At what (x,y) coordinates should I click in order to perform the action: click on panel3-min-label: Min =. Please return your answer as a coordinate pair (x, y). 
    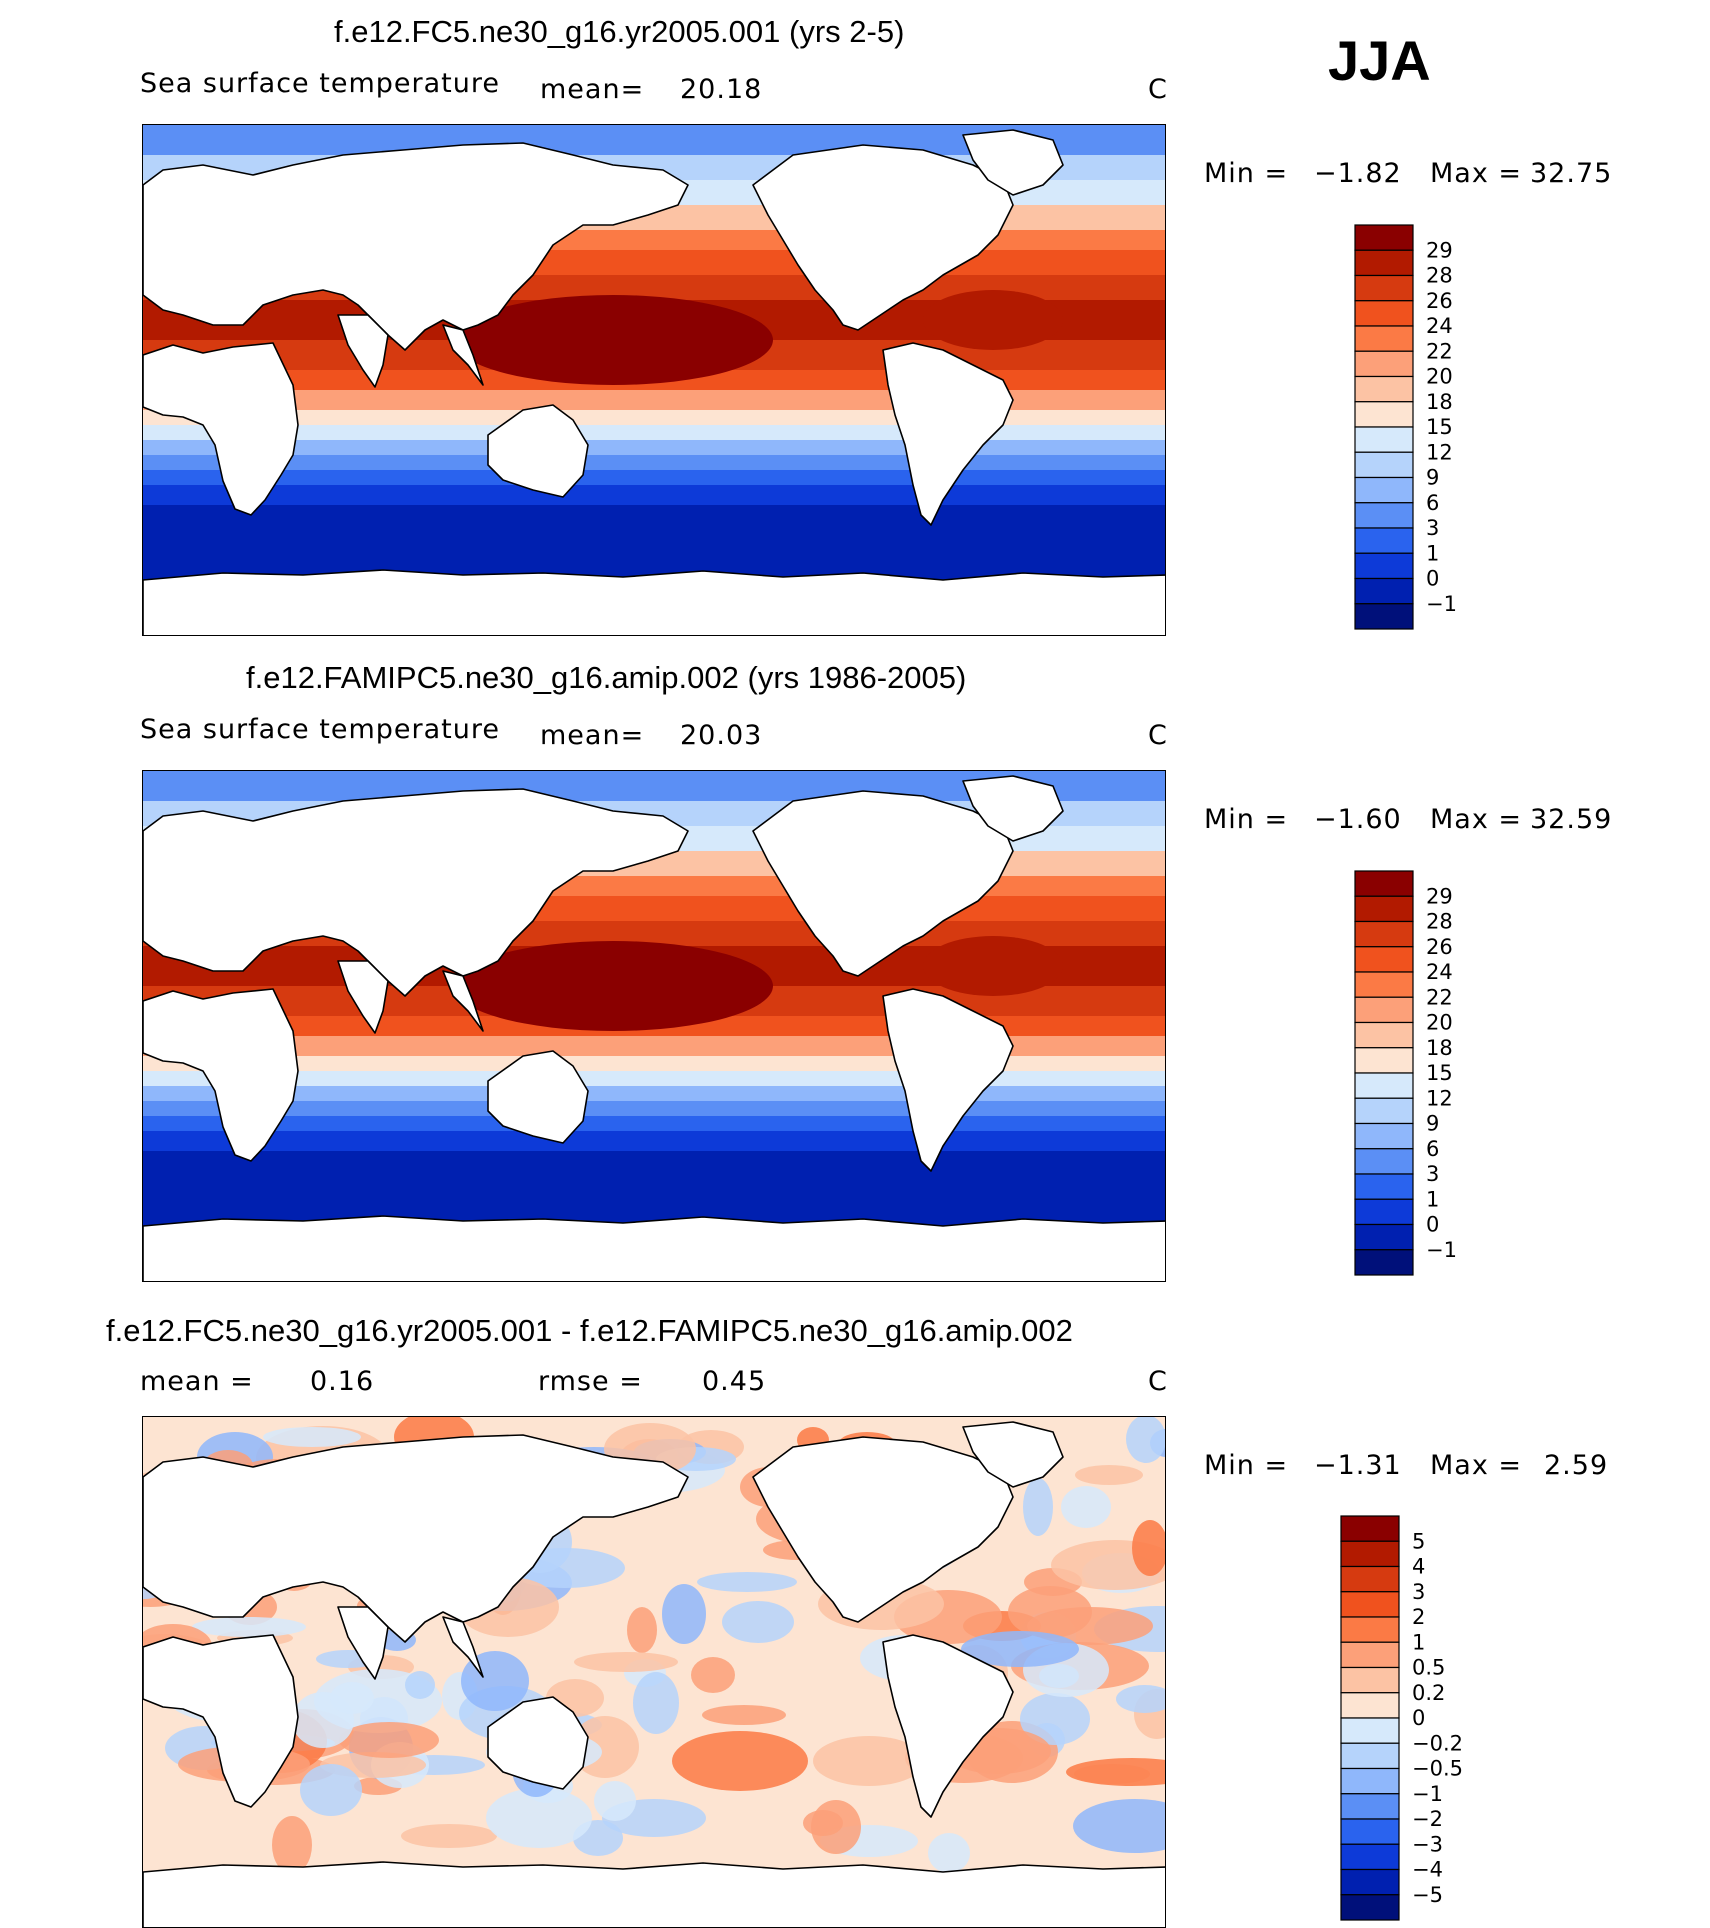
    Looking at the image, I should click on (1246, 1465).